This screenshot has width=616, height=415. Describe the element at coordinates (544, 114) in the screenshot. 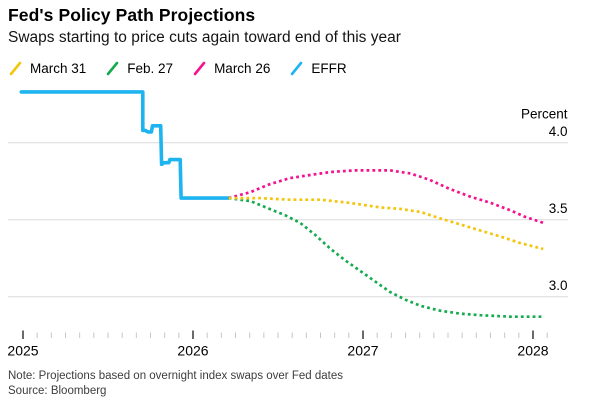

I see `y-axis-unit-label: Percent` at that location.